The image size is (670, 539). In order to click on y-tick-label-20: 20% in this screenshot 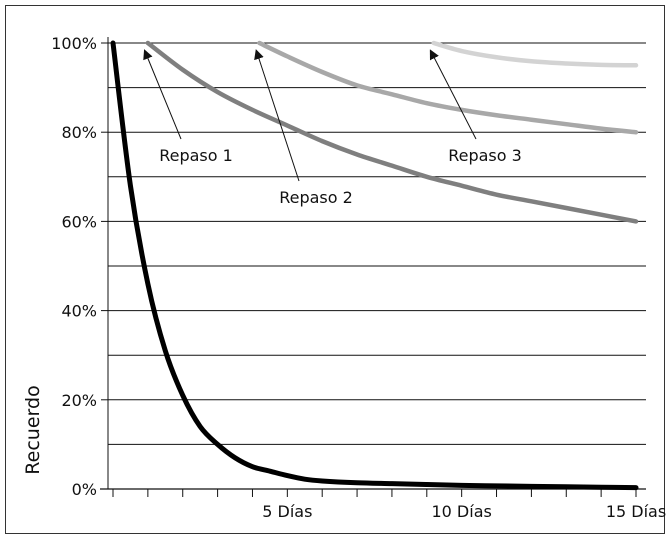, I will do `click(79, 400)`.